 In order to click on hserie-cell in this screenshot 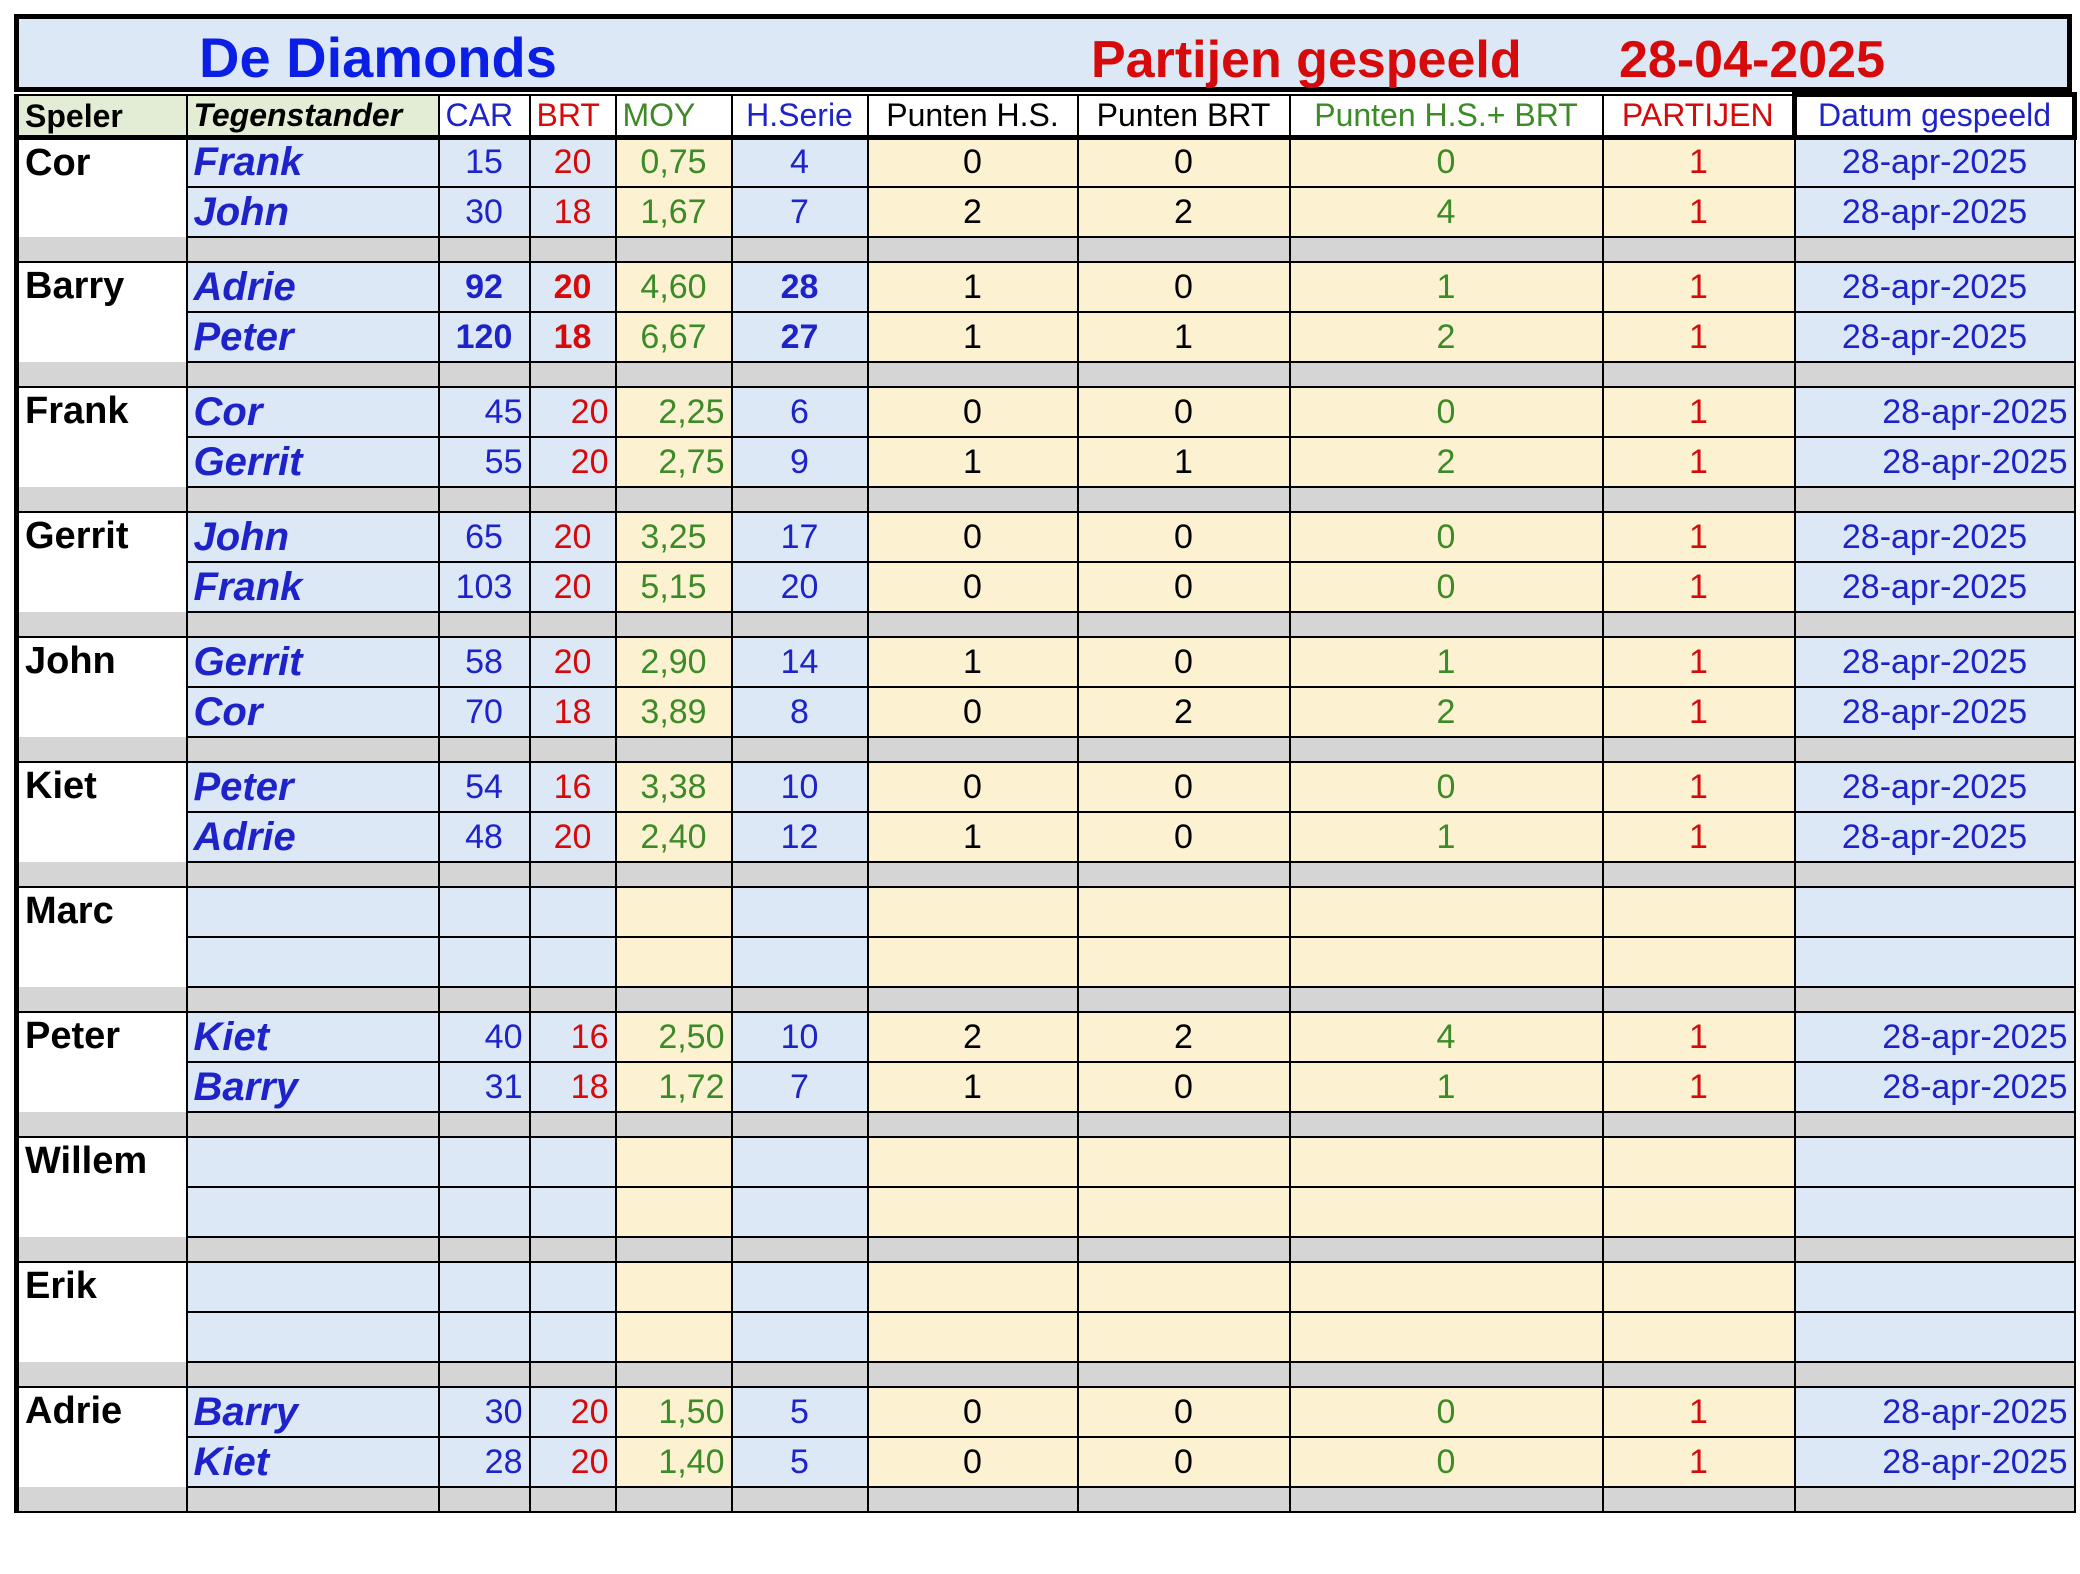, I will do `click(799, 912)`.